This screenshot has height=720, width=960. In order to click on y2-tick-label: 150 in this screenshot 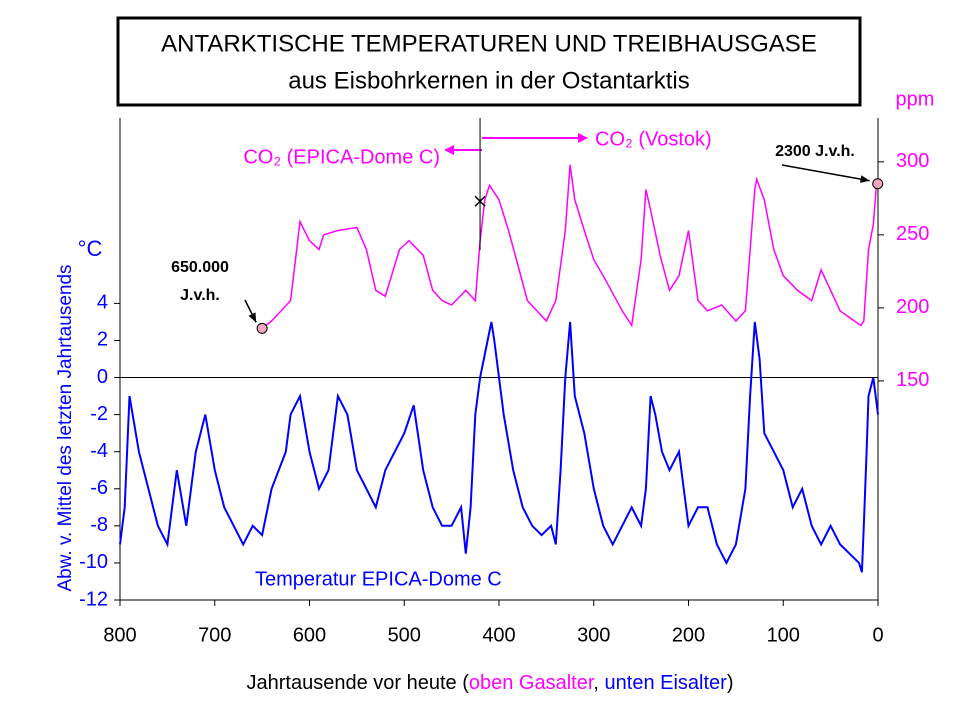, I will do `click(912, 380)`.